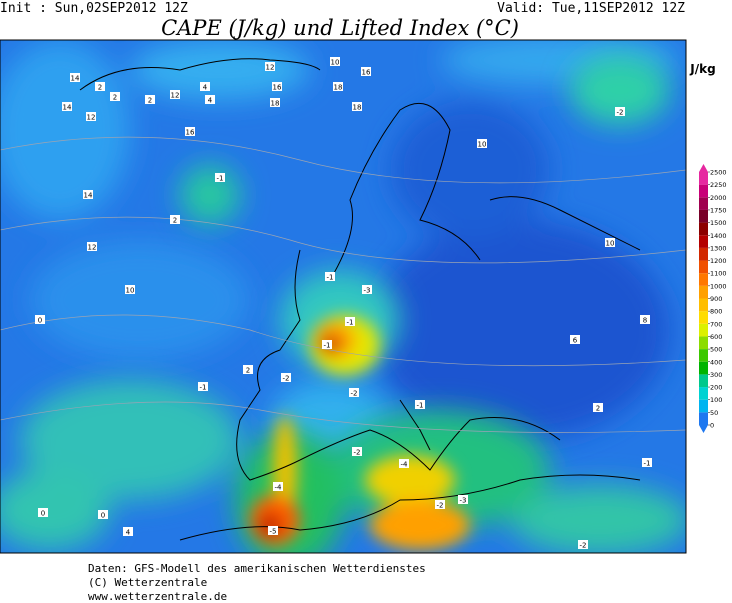  I want to click on field-warm, so click(360, 432).